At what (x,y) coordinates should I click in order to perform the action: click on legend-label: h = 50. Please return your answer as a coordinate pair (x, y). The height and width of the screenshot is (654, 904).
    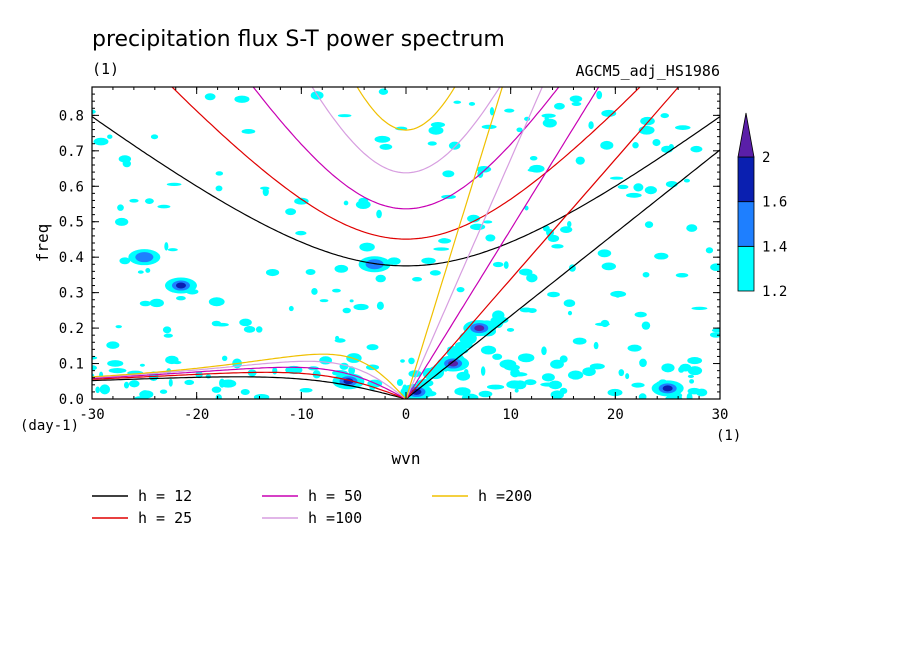
    Looking at the image, I should click on (335, 496).